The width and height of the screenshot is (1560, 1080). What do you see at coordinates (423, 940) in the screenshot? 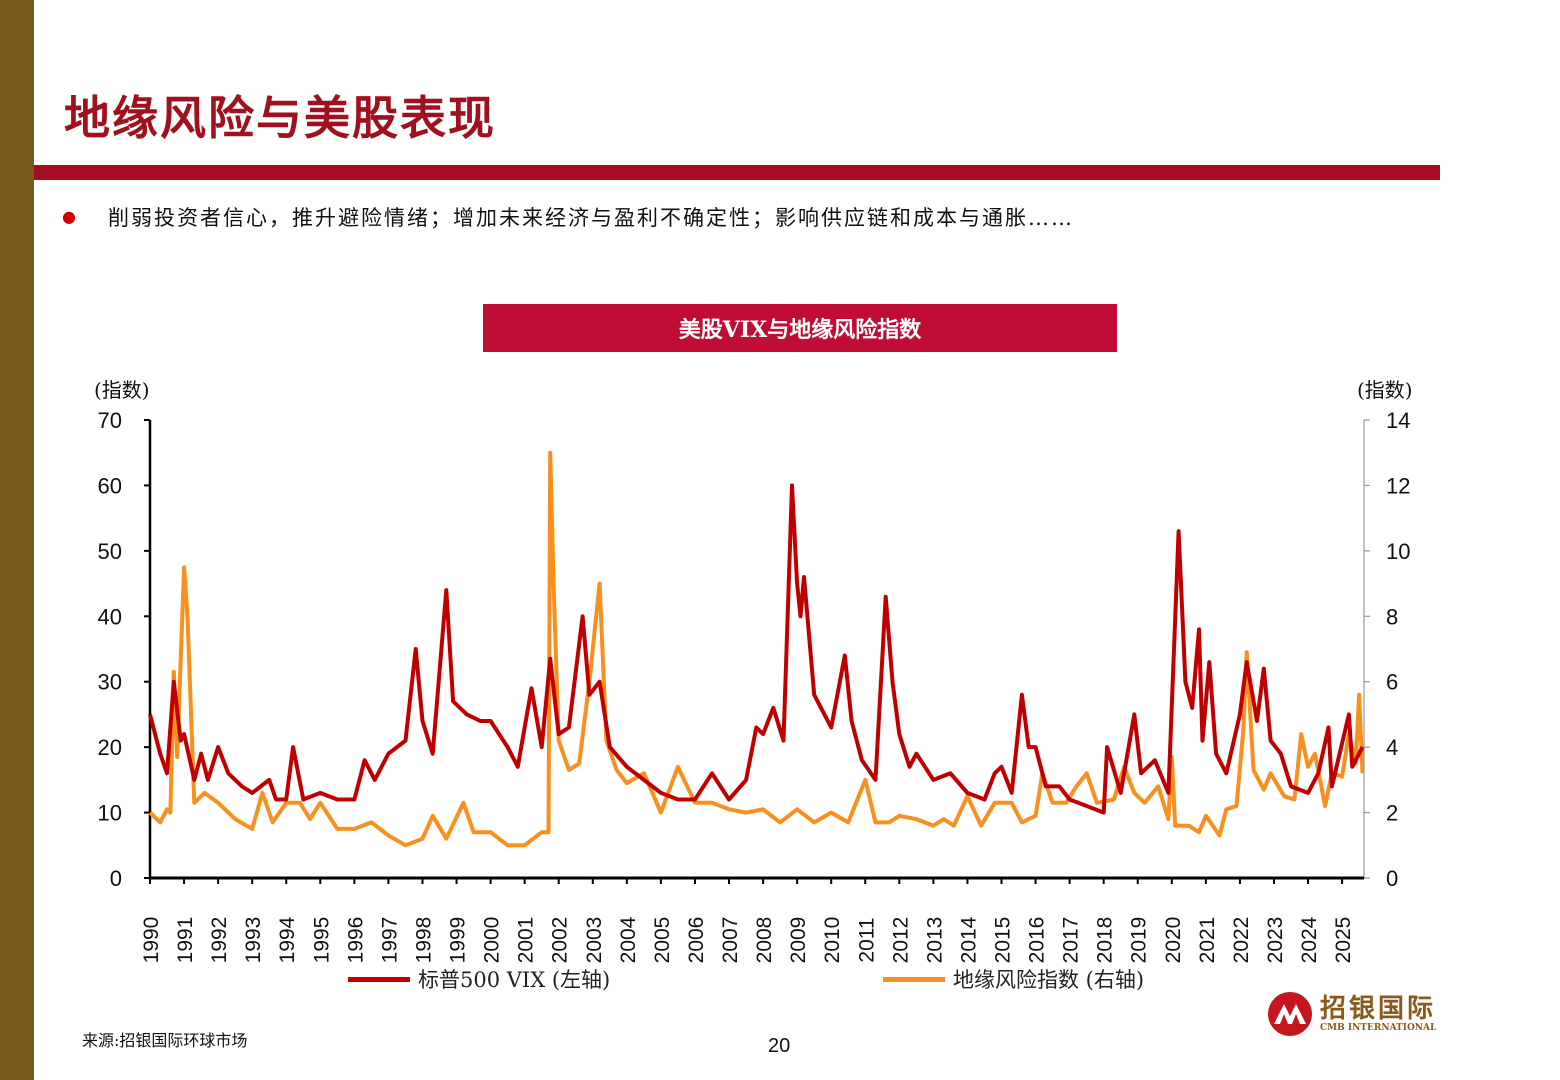
I see `x-tick-label: 1998` at bounding box center [423, 940].